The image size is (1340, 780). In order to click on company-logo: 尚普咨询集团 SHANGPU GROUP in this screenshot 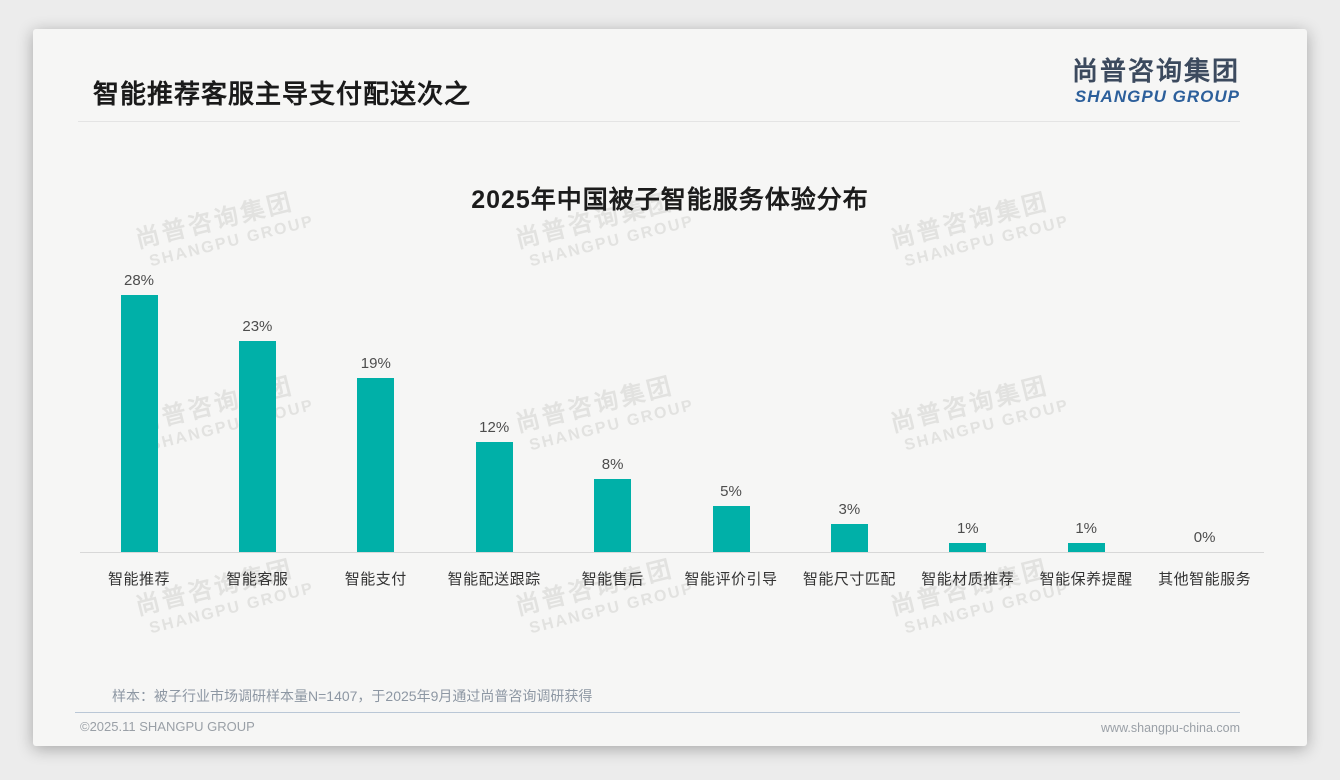, I will do `click(1156, 81)`.